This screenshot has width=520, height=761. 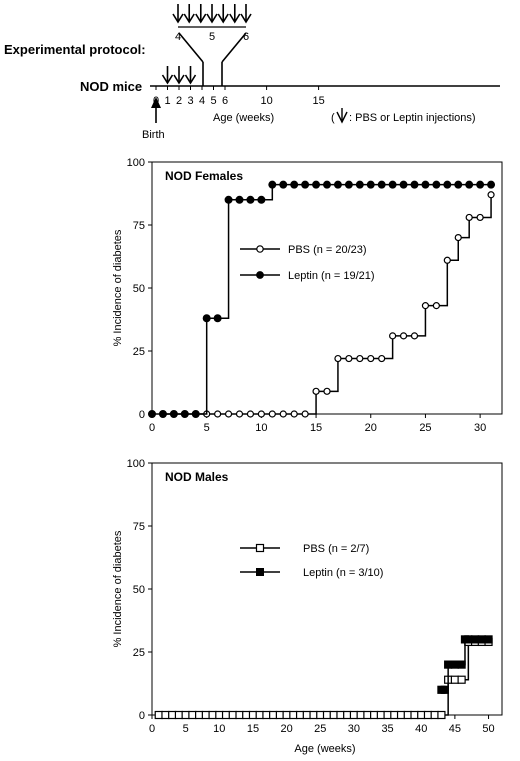 What do you see at coordinates (333, 118) in the screenshot?
I see `legend-open-paren: (` at bounding box center [333, 118].